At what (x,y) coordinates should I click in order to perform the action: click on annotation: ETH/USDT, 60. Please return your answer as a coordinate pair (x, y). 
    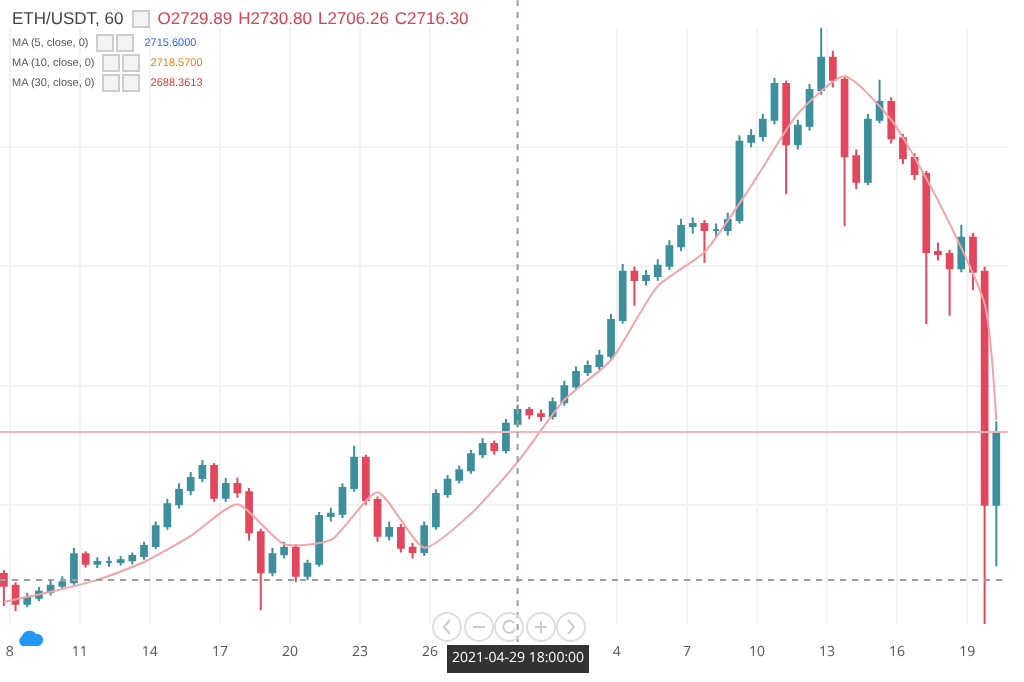
    Looking at the image, I should click on (68, 18).